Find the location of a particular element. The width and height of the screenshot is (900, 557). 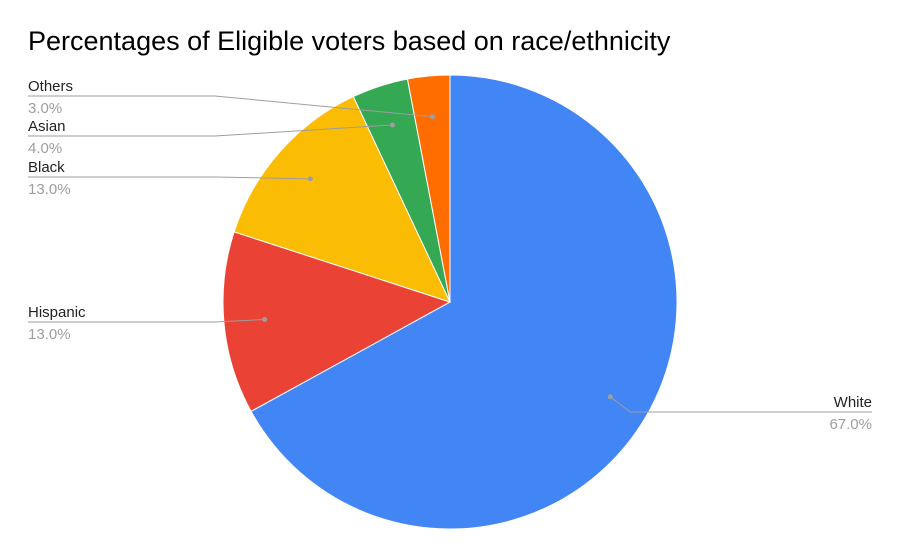

slice-label-white: White is located at coordinates (853, 402).